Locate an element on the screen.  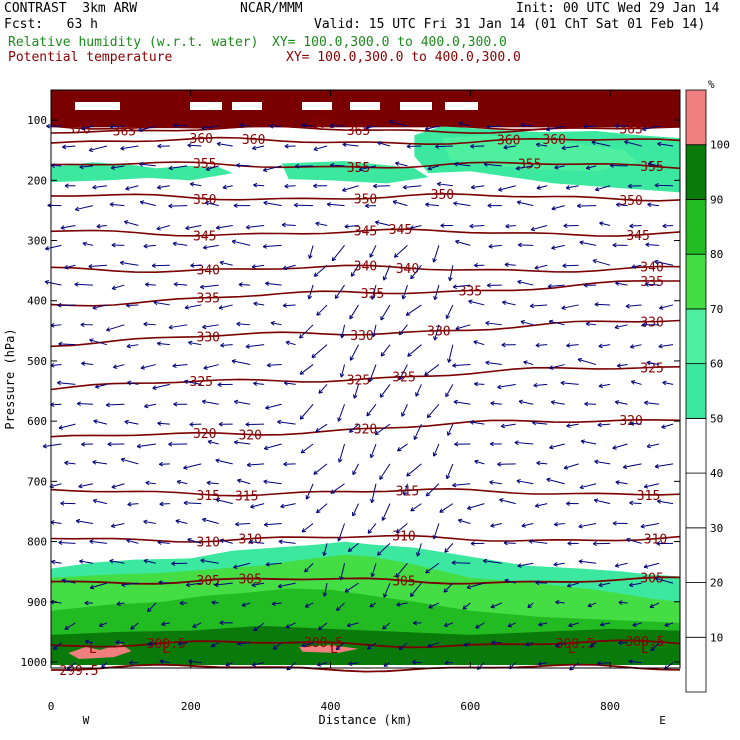
theta-contour is located at coordinates (365, 644).